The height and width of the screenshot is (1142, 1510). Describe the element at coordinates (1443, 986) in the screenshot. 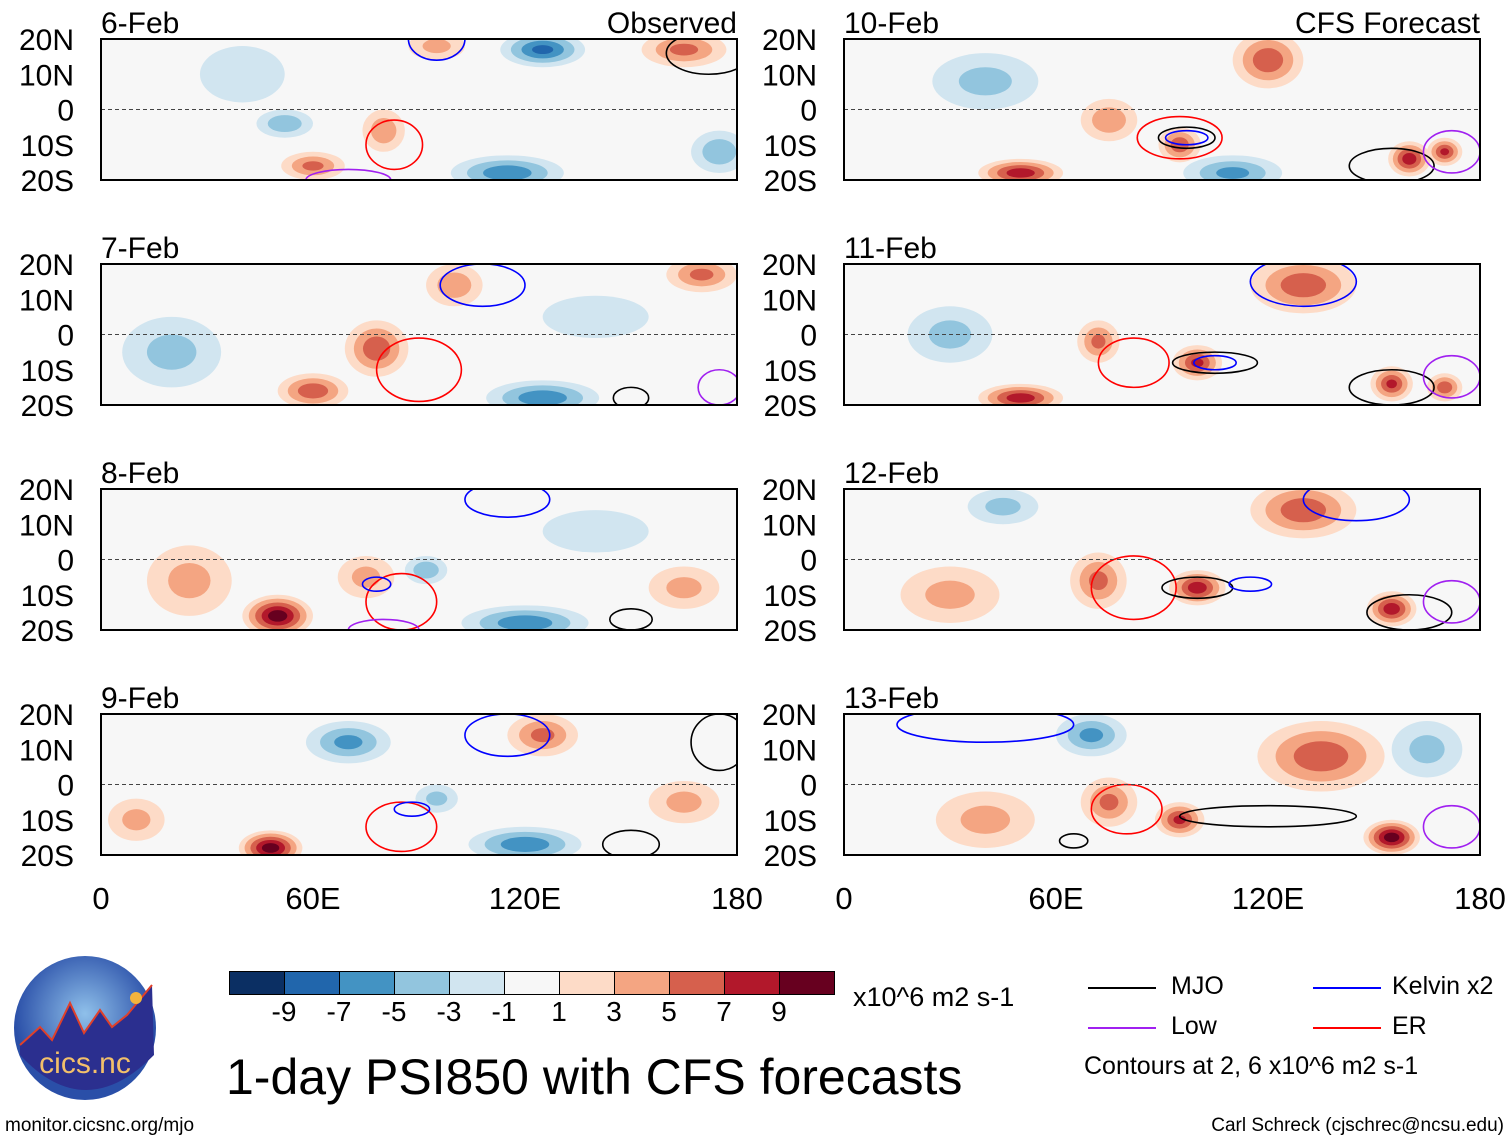

I see `legend-kelvin: Kelvin x2` at that location.